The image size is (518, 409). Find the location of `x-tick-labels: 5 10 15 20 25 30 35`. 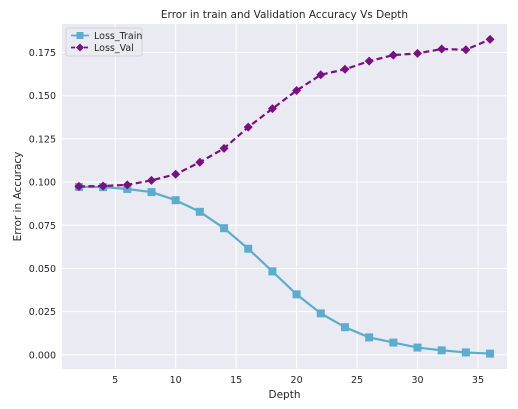

x-tick-labels: 5 10 15 20 25 30 35 is located at coordinates (298, 380).